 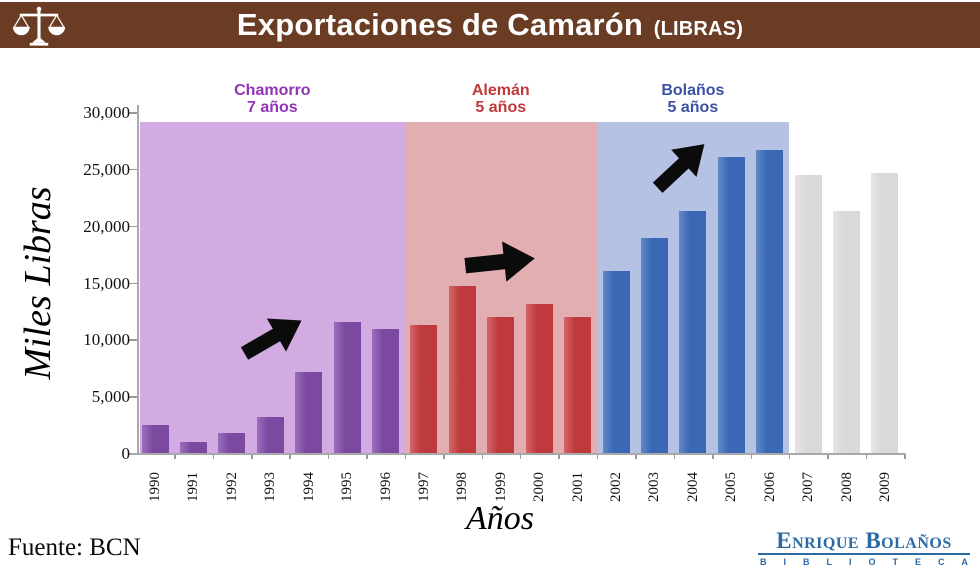 I want to click on source-note: Fuente: BCN, so click(x=74, y=547).